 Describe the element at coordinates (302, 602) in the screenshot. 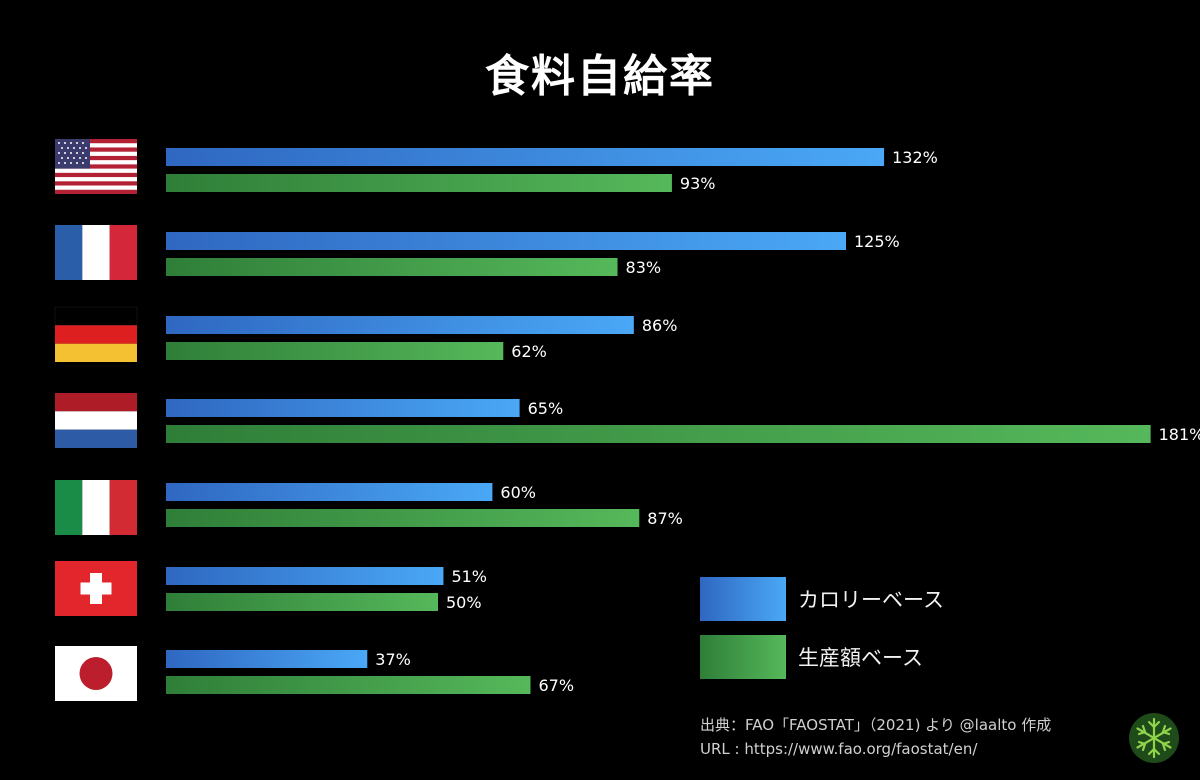

I see `bar-production-switzerland` at that location.